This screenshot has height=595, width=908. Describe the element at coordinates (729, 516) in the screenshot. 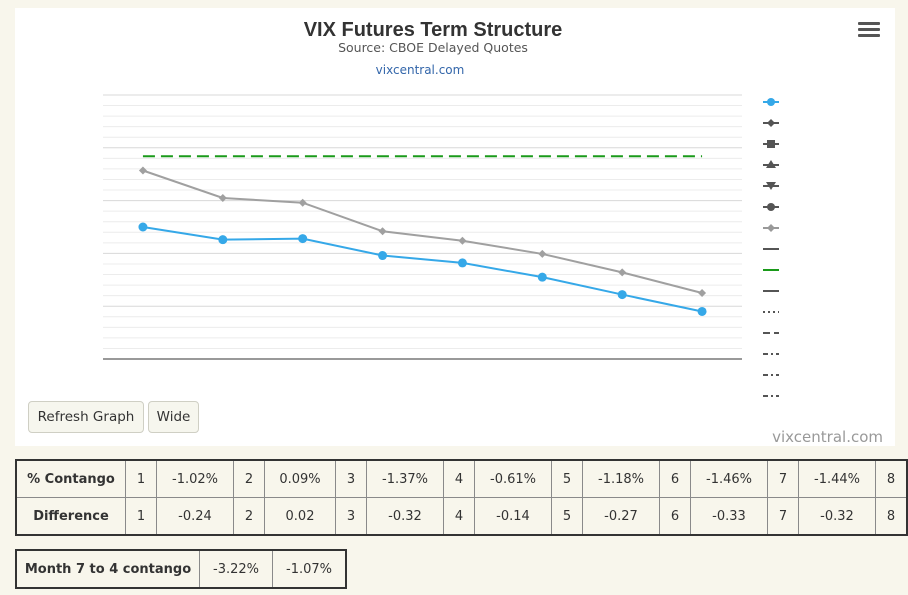

I see `value-cell: -0.33` at that location.